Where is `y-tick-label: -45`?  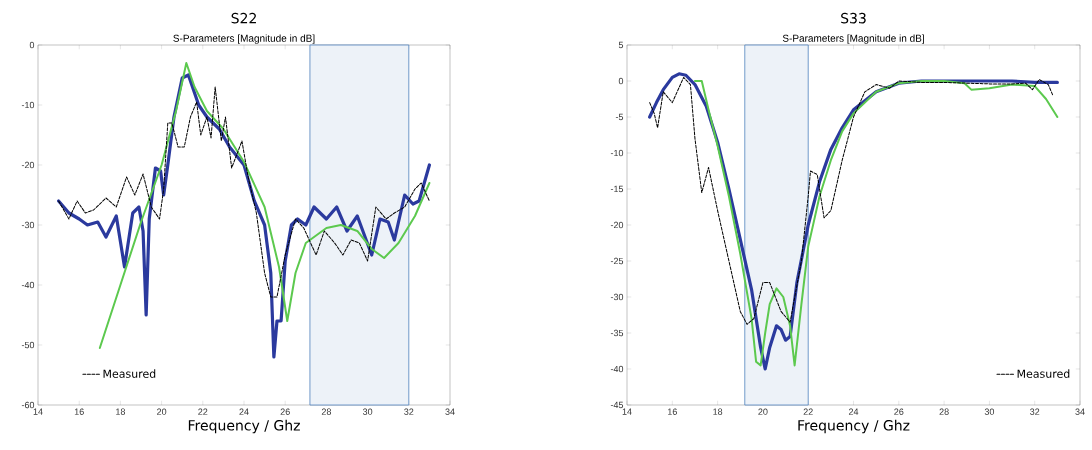
y-tick-label: -45 is located at coordinates (617, 405).